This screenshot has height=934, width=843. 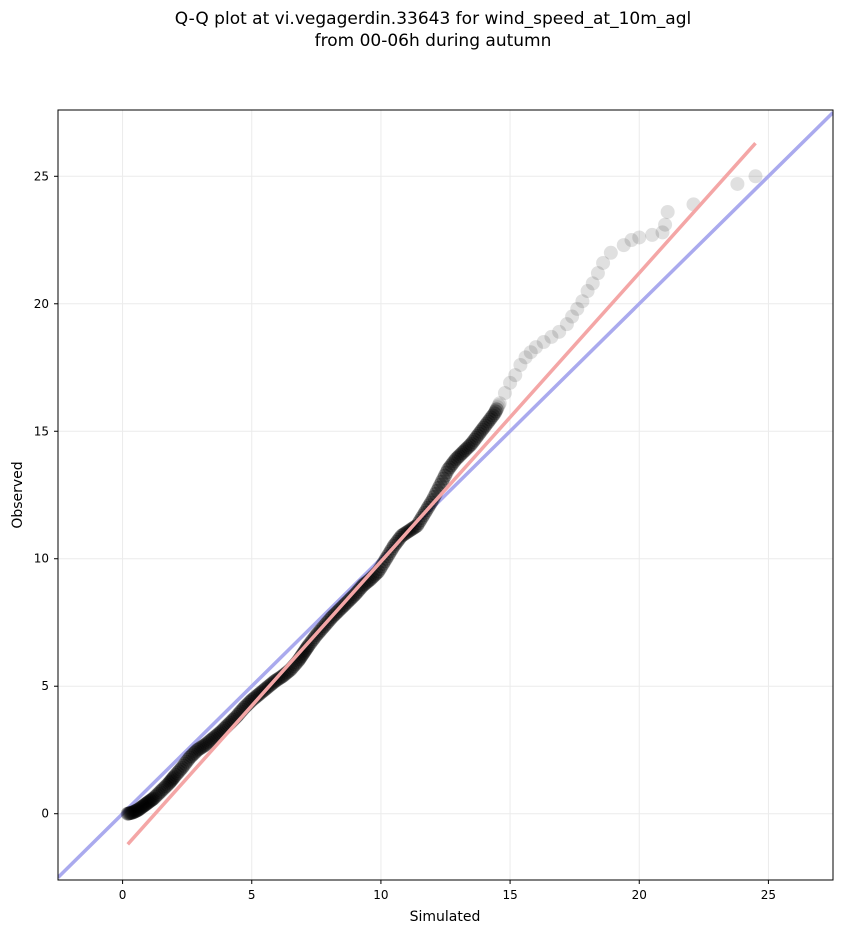 I want to click on x-axis-label: Simulated, so click(x=445, y=917).